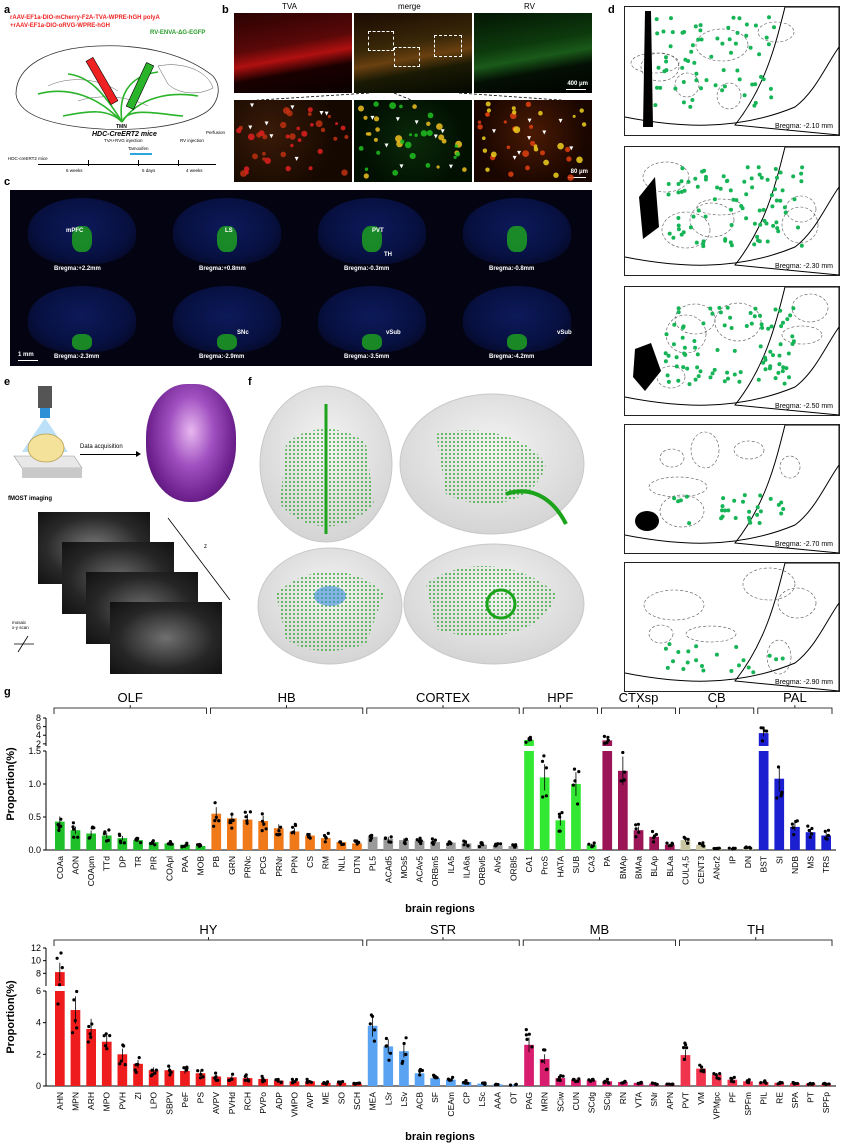  What do you see at coordinates (101, 447) in the screenshot?
I see `acquisition-label: Data acquisition` at bounding box center [101, 447].